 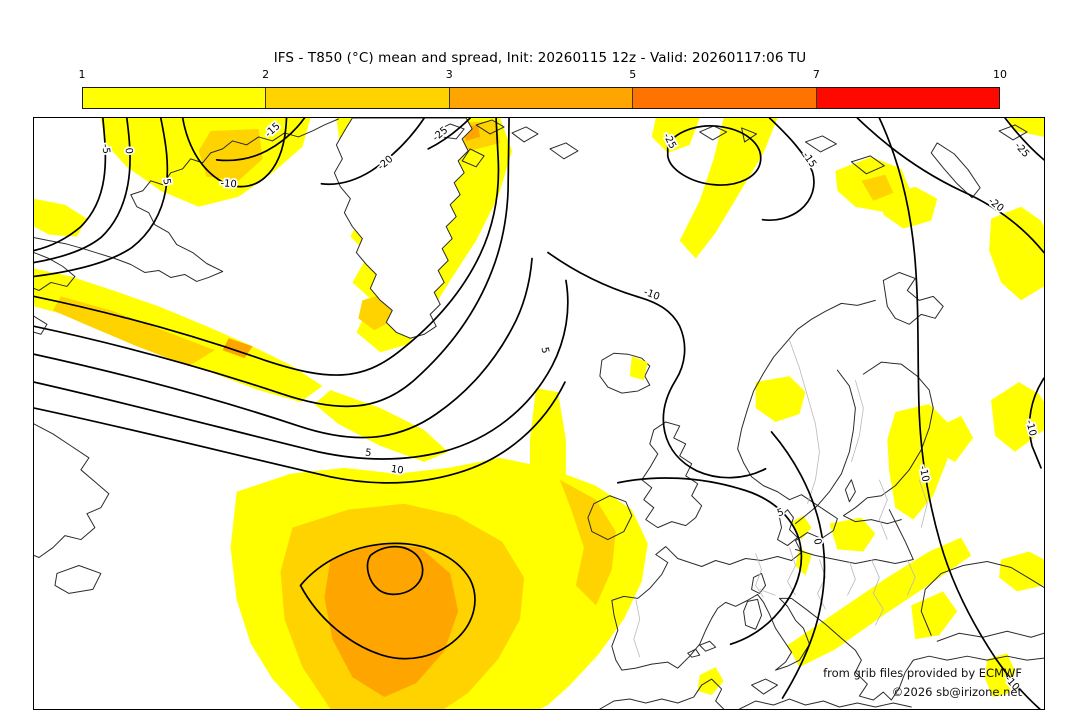 I want to click on baltic-south-coast, so click(x=854, y=536).